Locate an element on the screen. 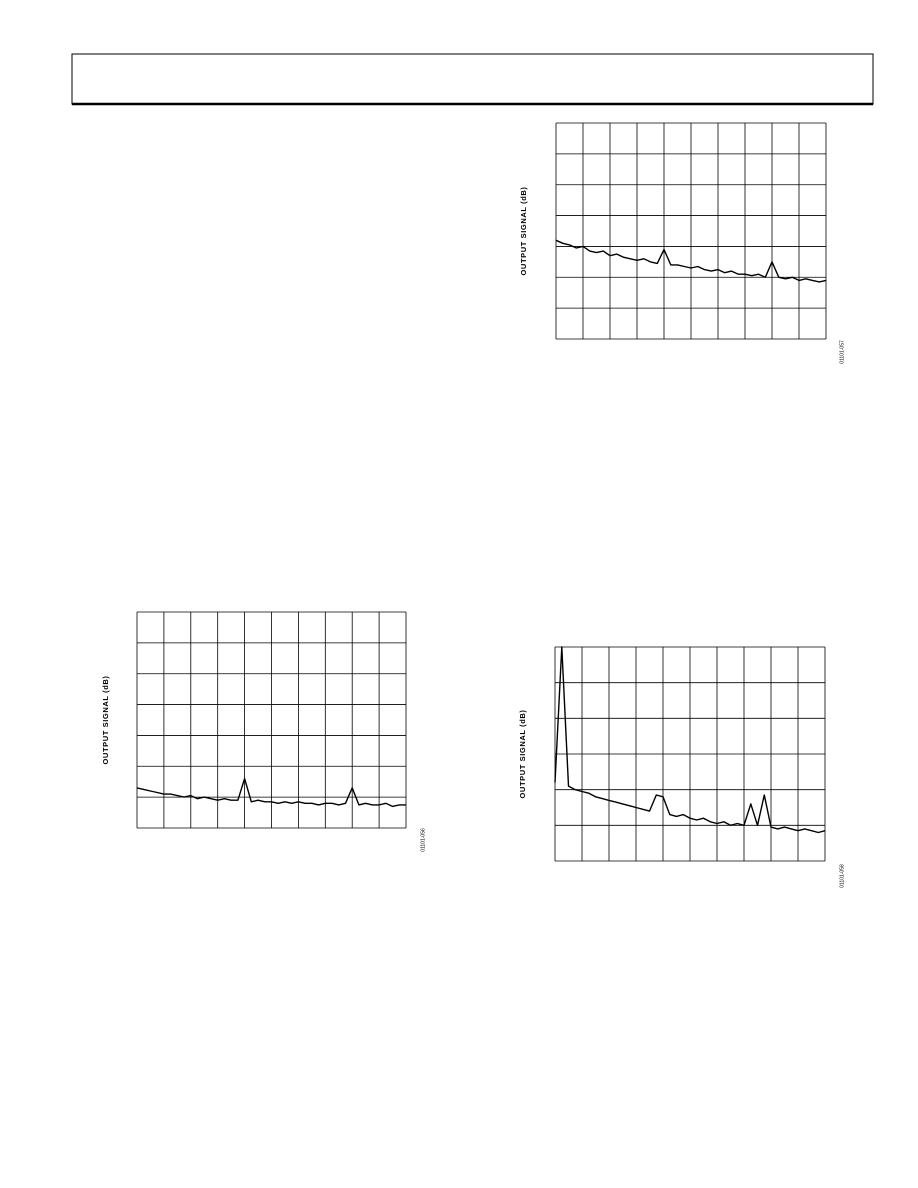 This screenshot has height=1188, width=918. figure-code: 01101-056 is located at coordinates (423, 840).